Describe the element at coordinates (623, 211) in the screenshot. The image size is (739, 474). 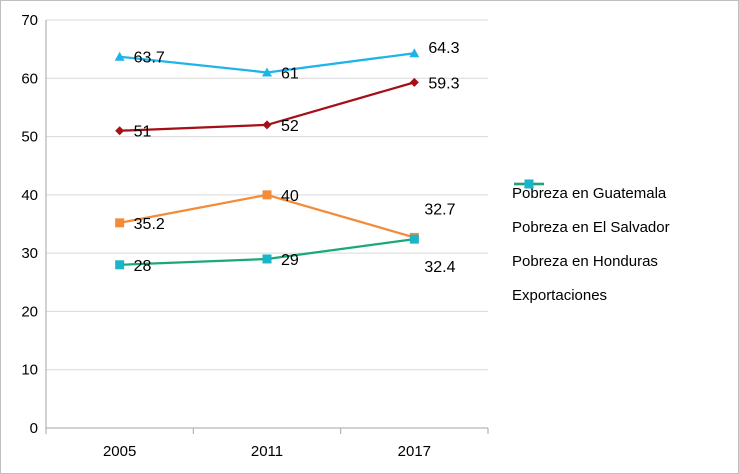
I see `legend-item: Pobreza en El Salvador` at that location.